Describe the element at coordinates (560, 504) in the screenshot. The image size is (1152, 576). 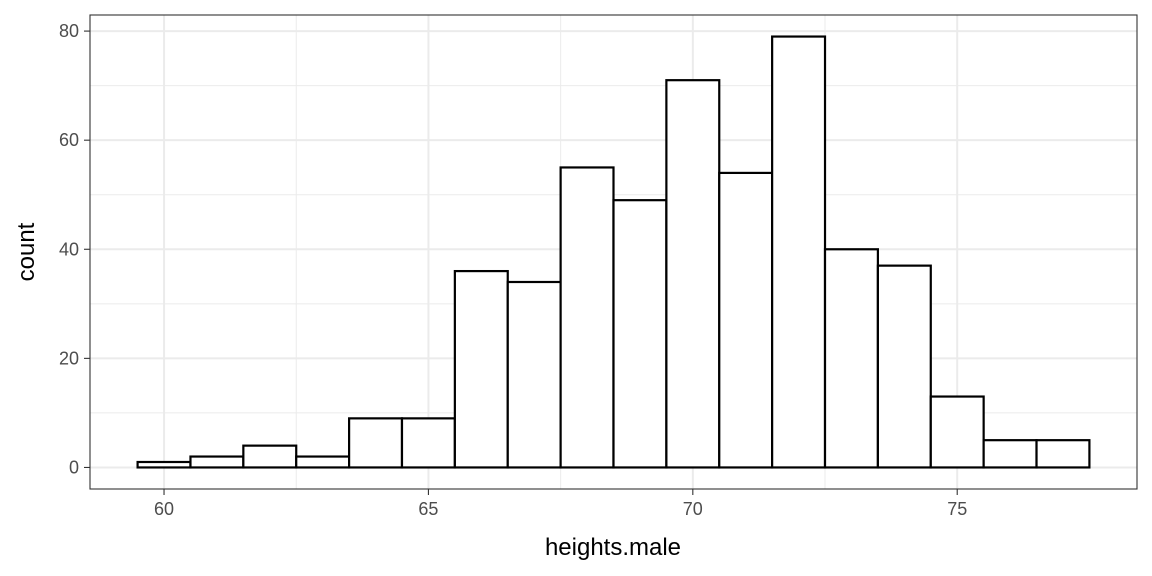
I see `x-axis-ticks: 60 65 70 75` at that location.